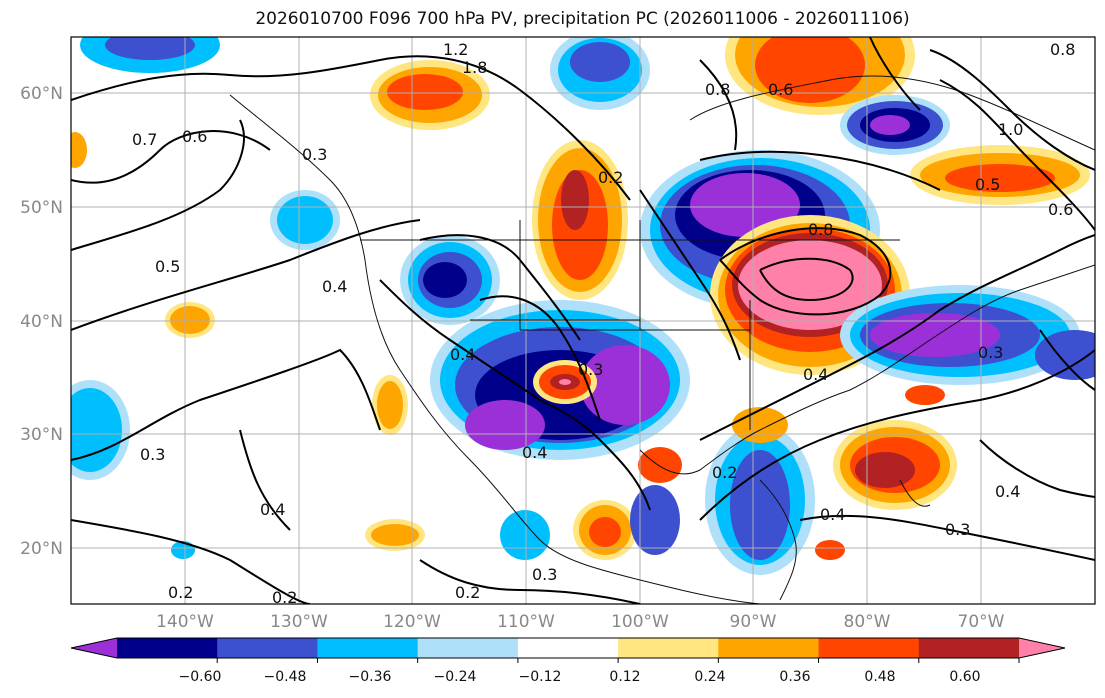 This screenshot has height=698, width=1105. I want to click on lat-label: 20°N, so click(41, 549).